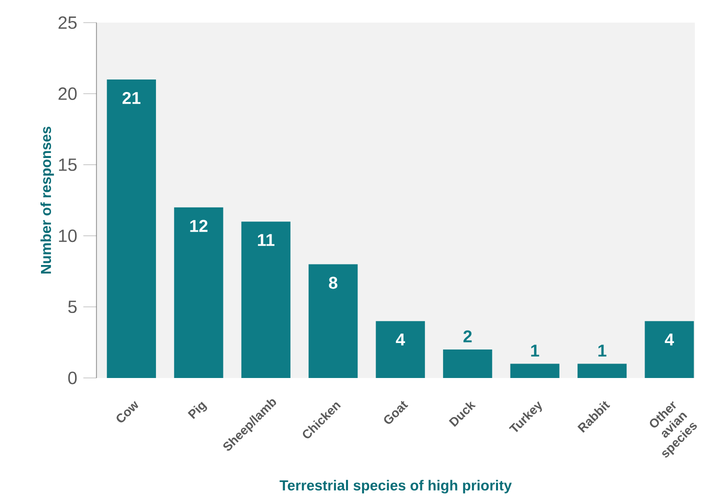 This screenshot has width=706, height=498. Describe the element at coordinates (67, 23) in the screenshot. I see `y-tick-label: 25` at that location.